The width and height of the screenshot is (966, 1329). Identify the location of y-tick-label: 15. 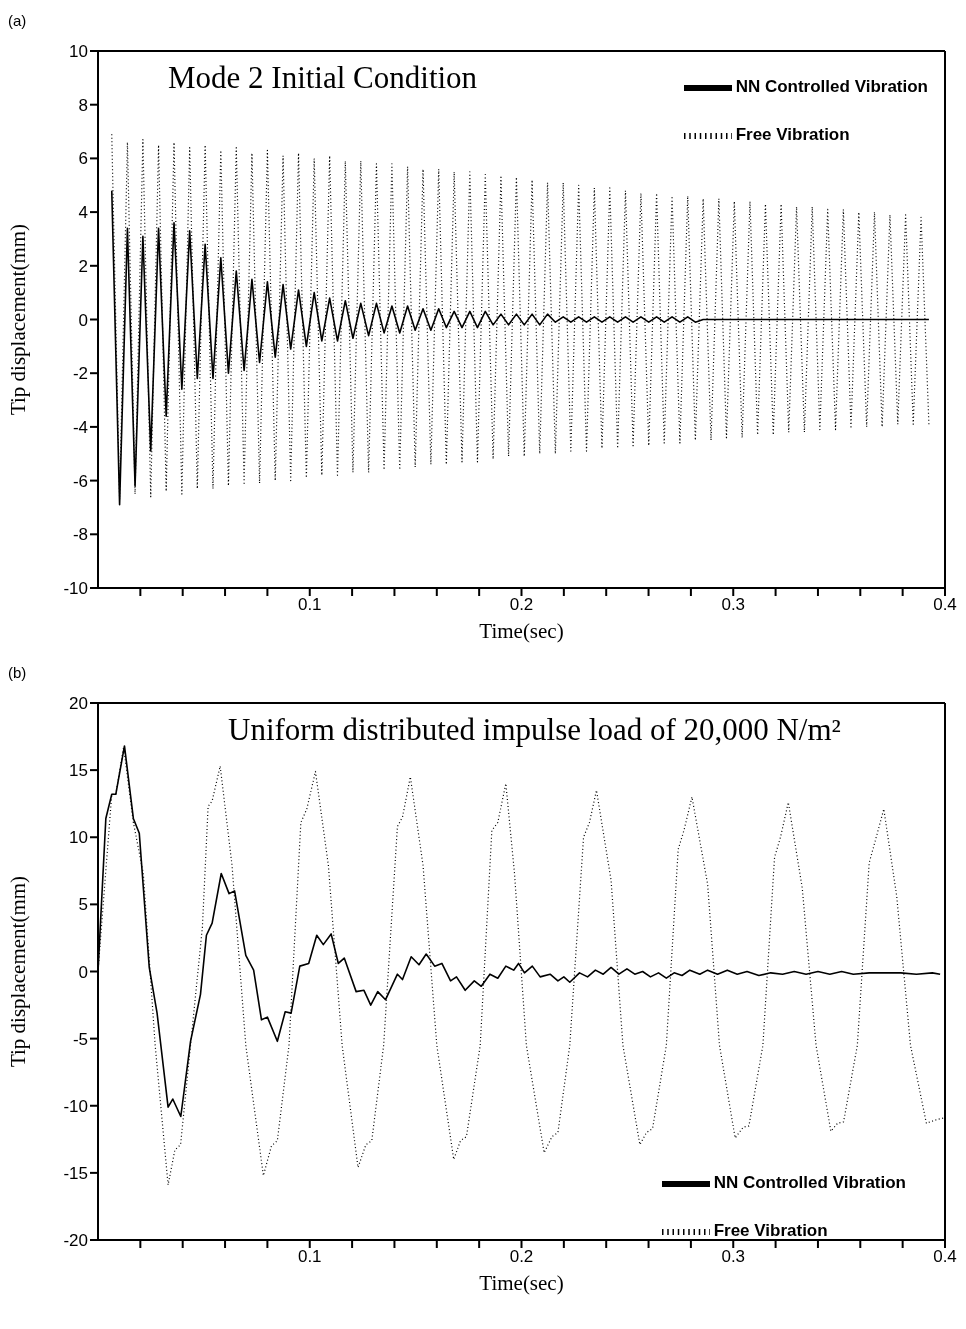
(78, 771).